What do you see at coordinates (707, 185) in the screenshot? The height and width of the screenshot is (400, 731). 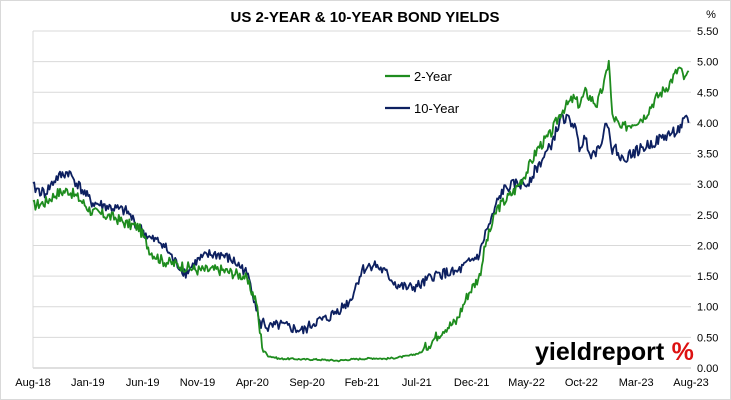 I see `y-tick-label: 3.00` at bounding box center [707, 185].